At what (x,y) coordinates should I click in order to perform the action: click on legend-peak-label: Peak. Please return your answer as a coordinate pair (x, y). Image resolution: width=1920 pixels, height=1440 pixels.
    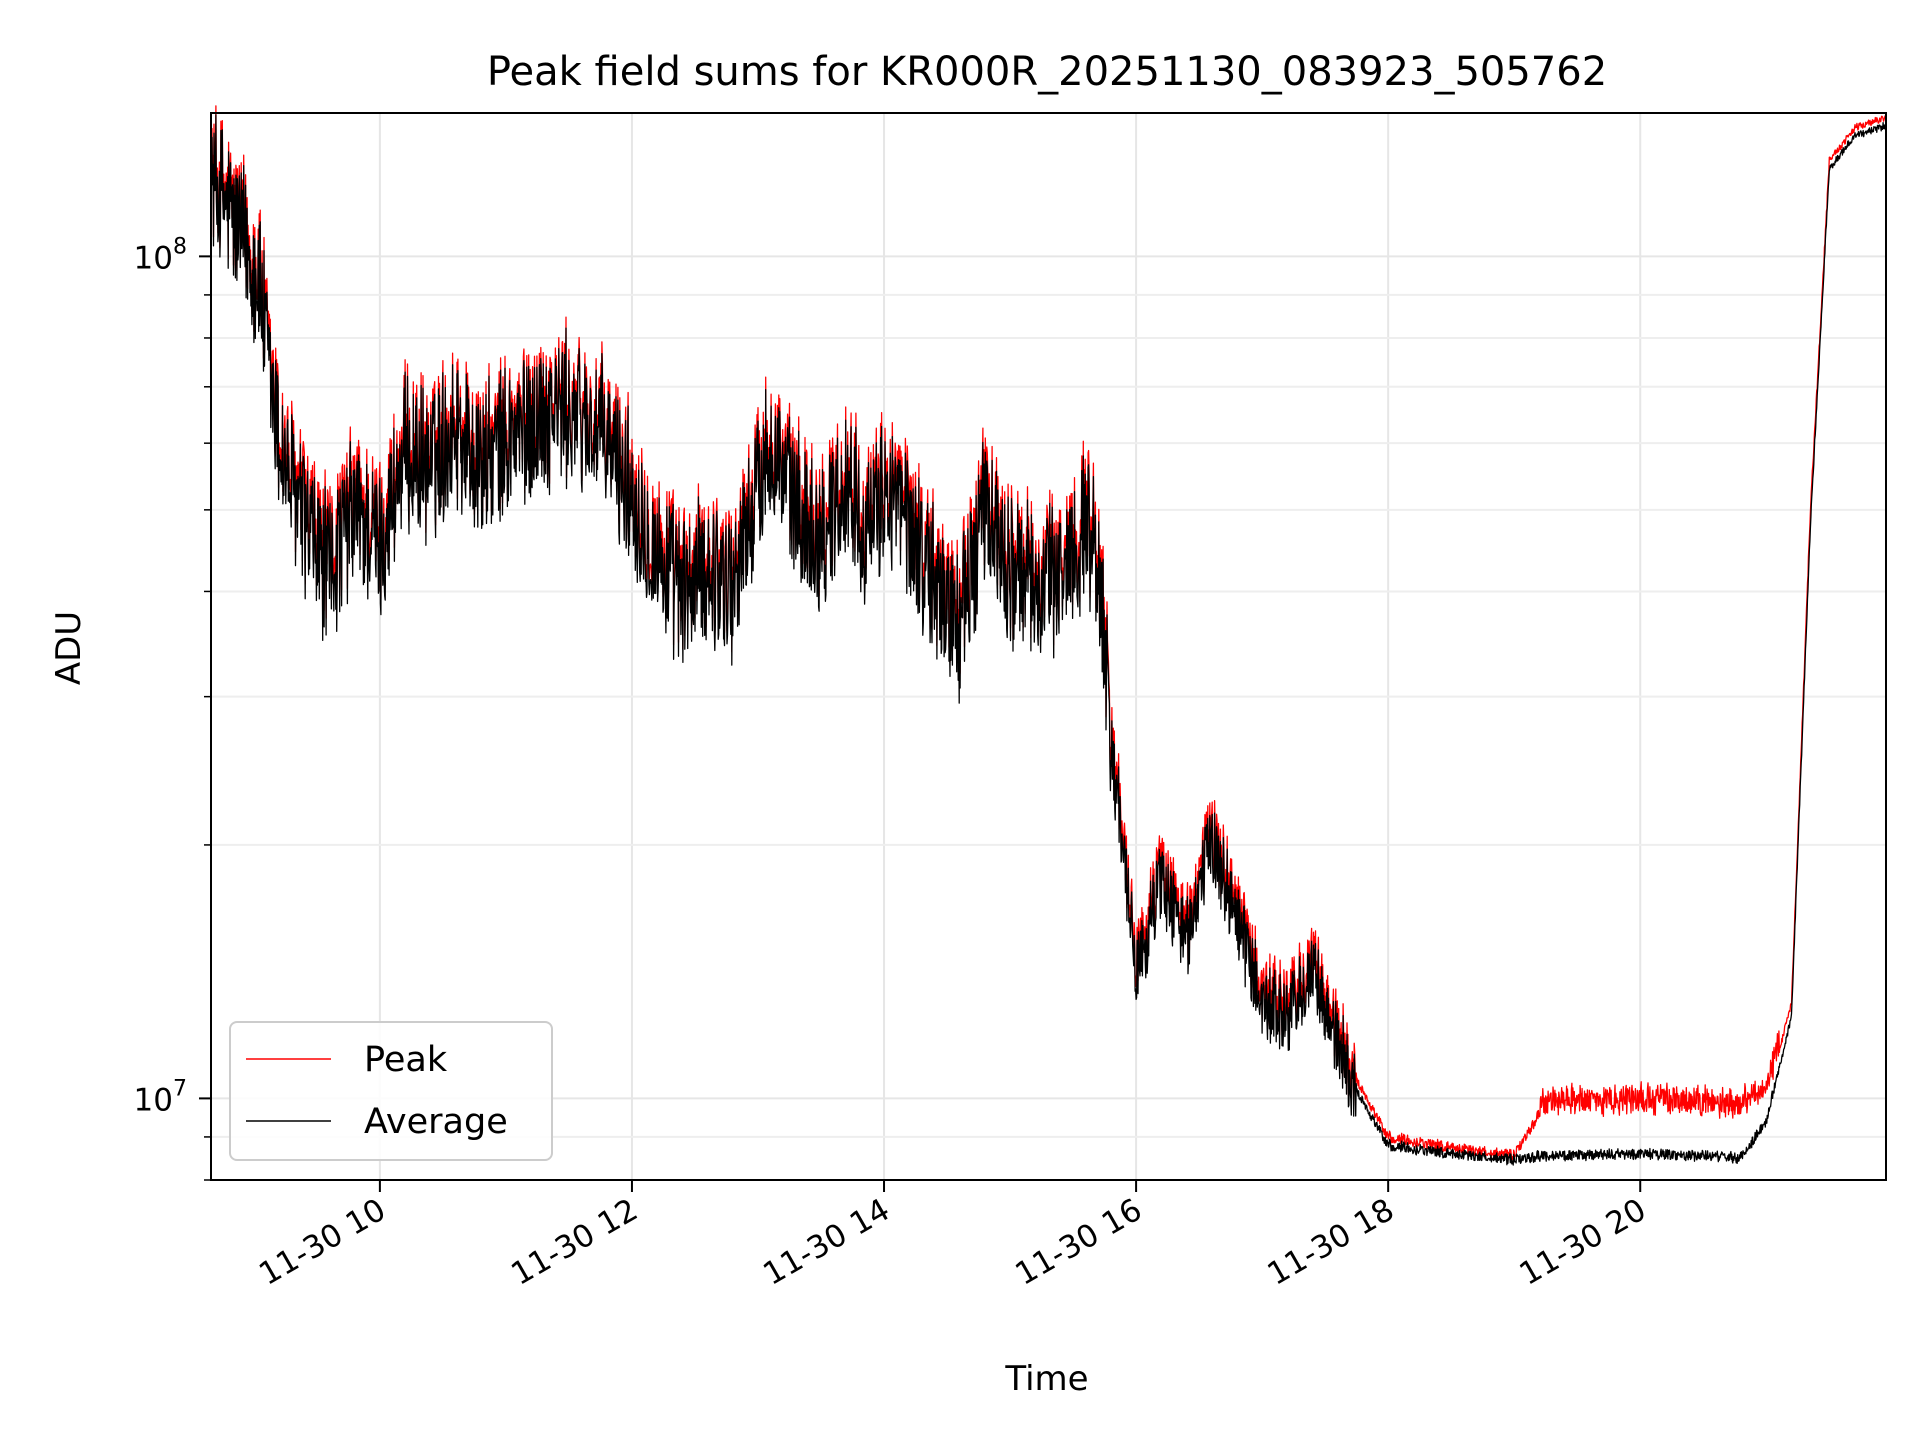
    Looking at the image, I should click on (406, 1060).